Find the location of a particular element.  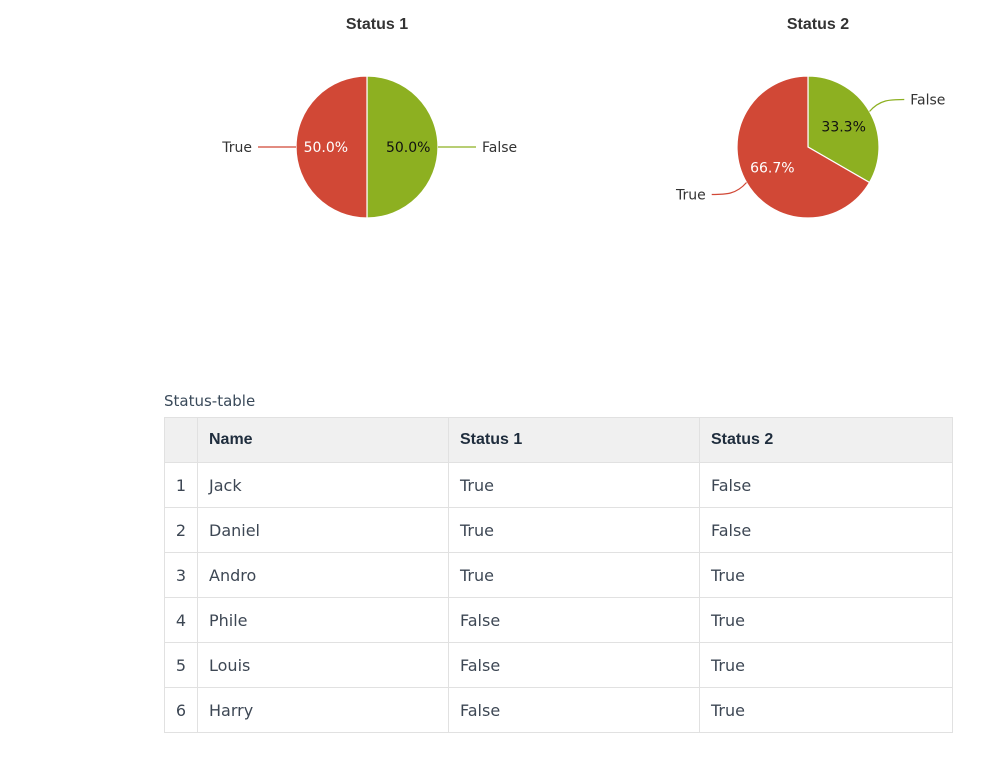

row-index: 2 is located at coordinates (181, 530).